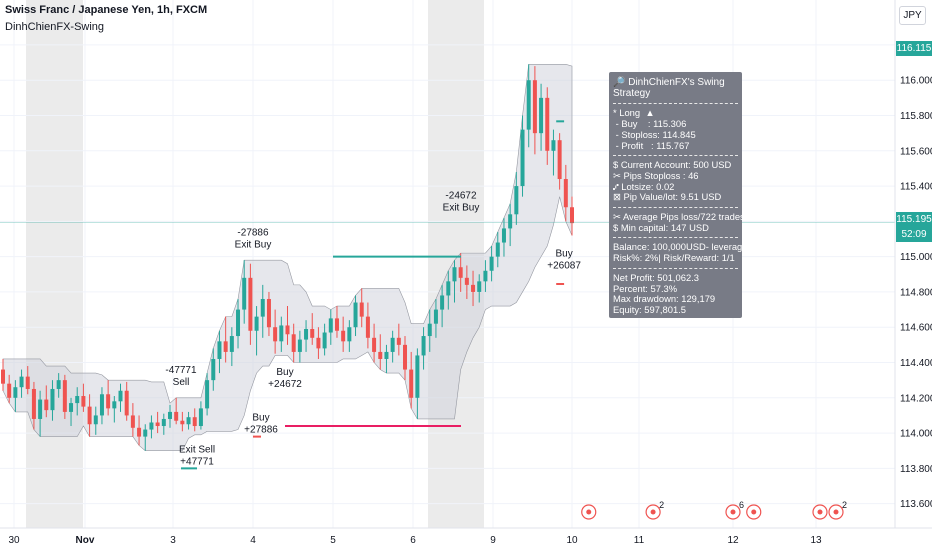 The height and width of the screenshot is (555, 932). Describe the element at coordinates (914, 48) in the screenshot. I see `high-price-tag: 116.115` at that location.